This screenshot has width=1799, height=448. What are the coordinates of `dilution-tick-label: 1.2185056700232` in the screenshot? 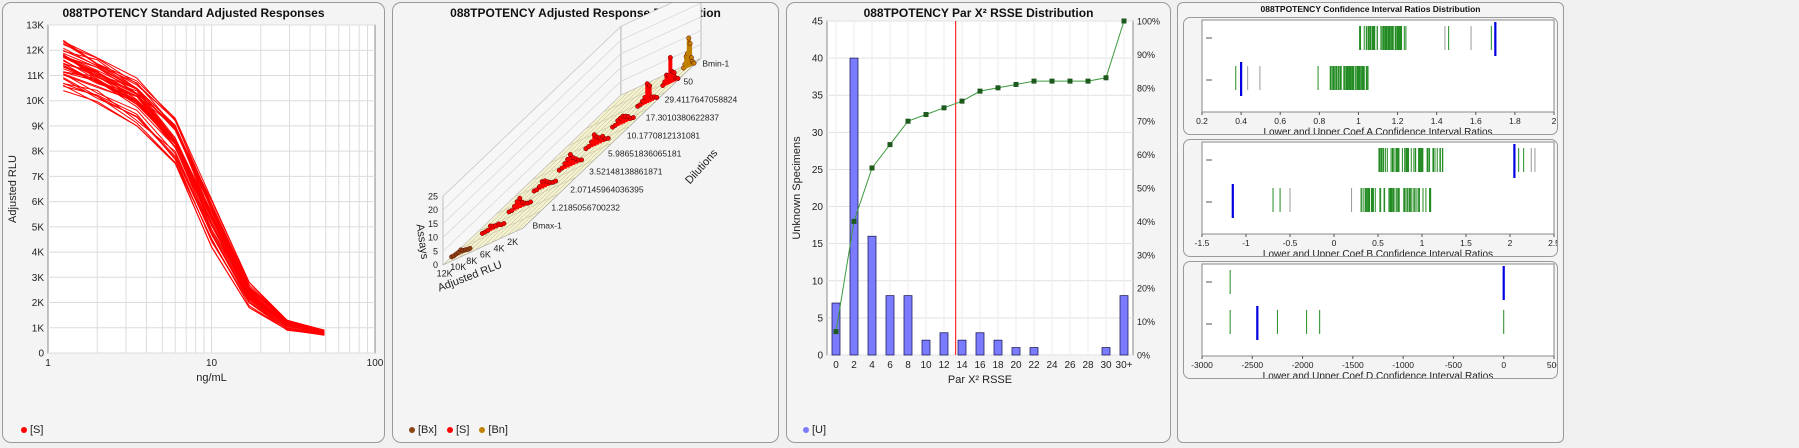 It's located at (585, 208).